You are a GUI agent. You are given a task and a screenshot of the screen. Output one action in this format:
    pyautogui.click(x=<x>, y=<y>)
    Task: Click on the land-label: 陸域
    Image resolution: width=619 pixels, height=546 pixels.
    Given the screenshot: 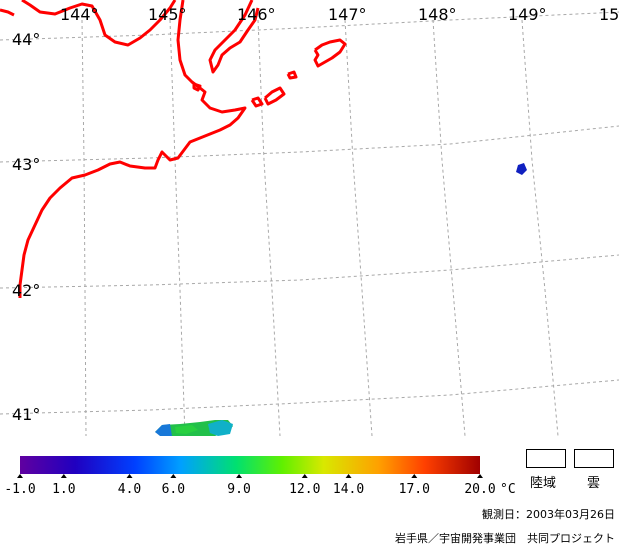 What is the action you would take?
    pyautogui.click(x=543, y=483)
    